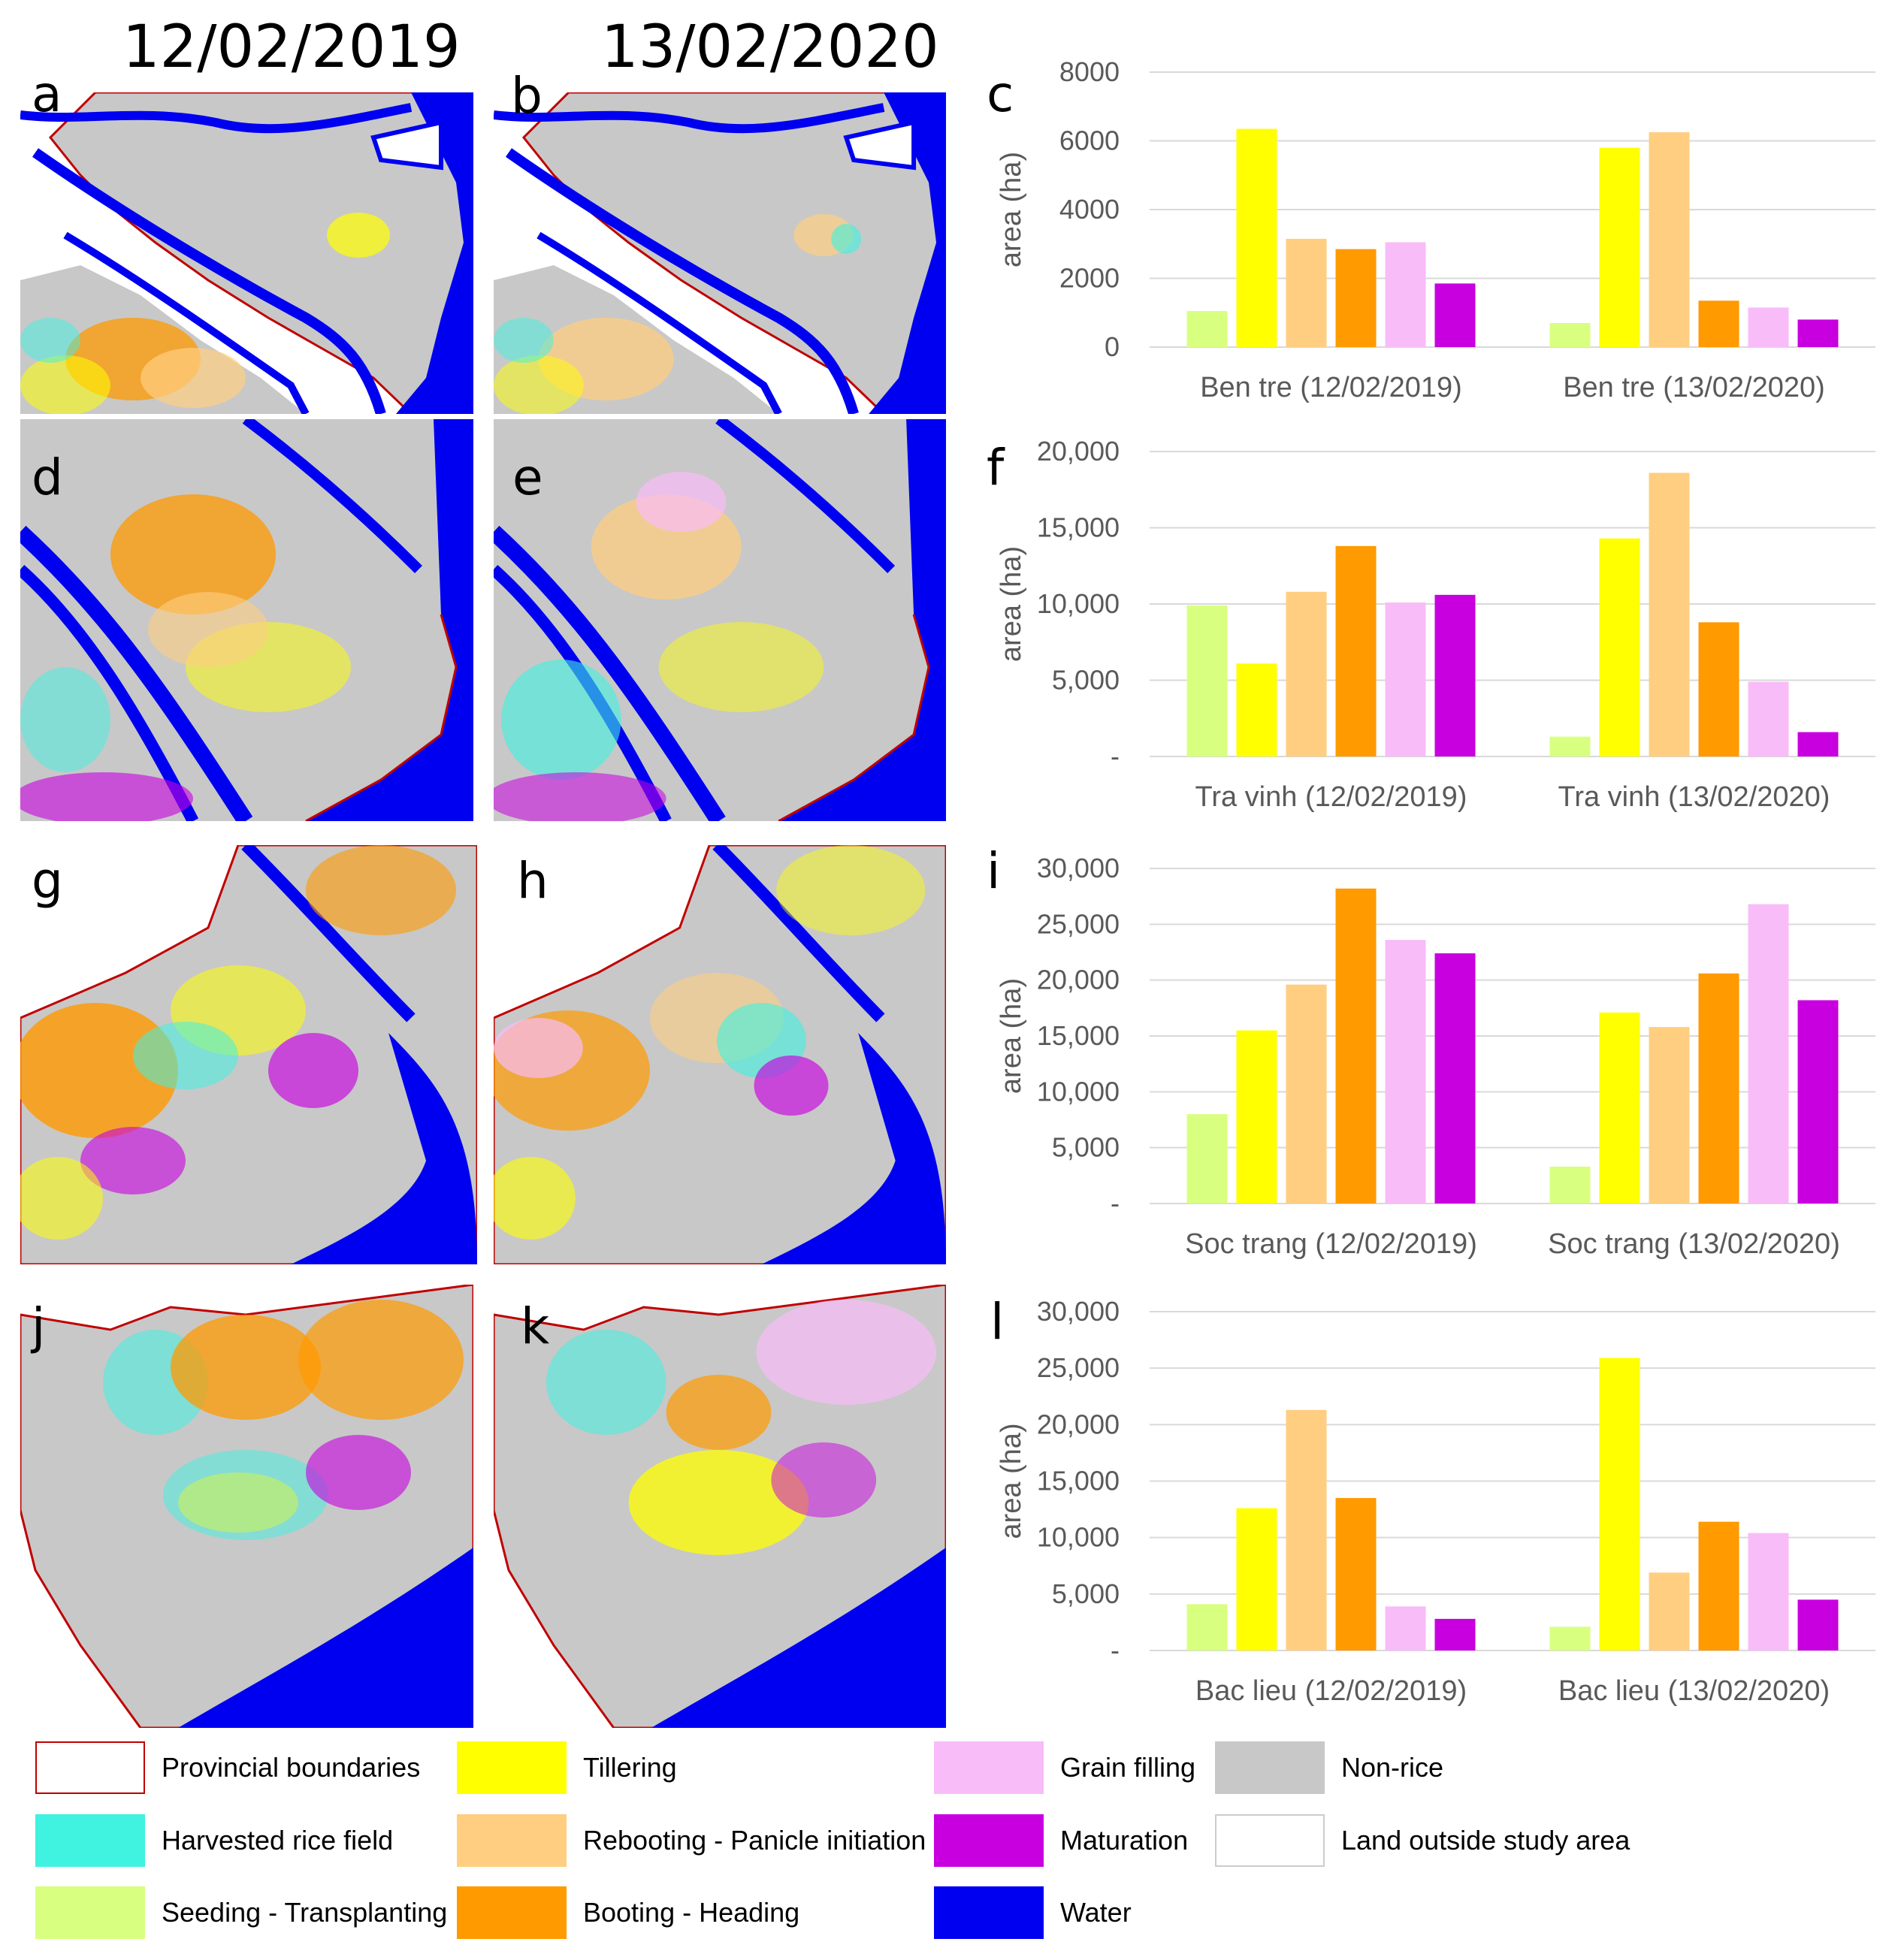 This screenshot has height=1960, width=1898. What do you see at coordinates (1329, 1767) in the screenshot?
I see `legend-item-non-rice: Non-rice` at bounding box center [1329, 1767].